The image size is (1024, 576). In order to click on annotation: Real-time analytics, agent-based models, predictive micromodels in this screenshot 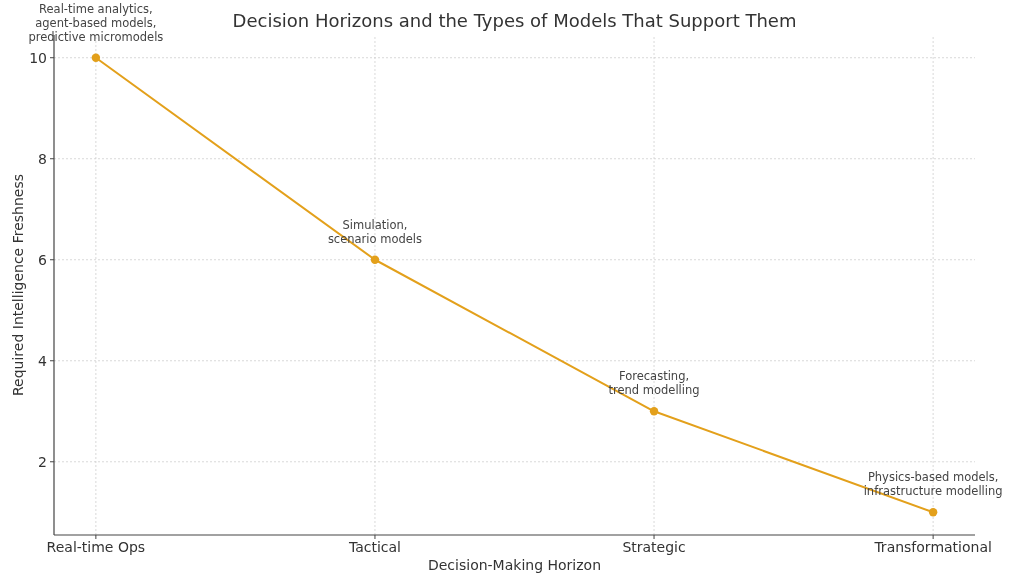, I will do `click(96, 22)`.